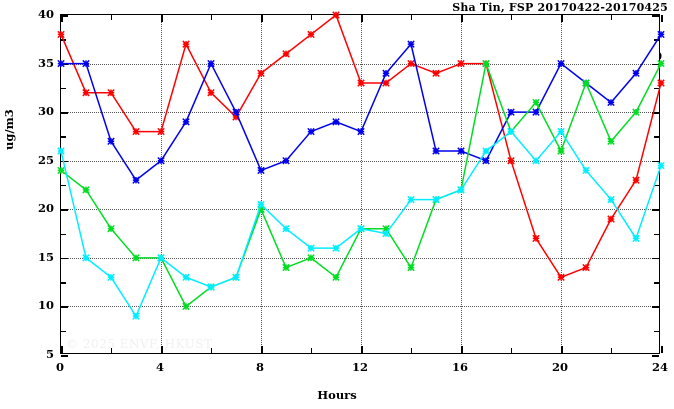  What do you see at coordinates (45, 208) in the screenshot?
I see `y-tick-label: 20` at bounding box center [45, 208].